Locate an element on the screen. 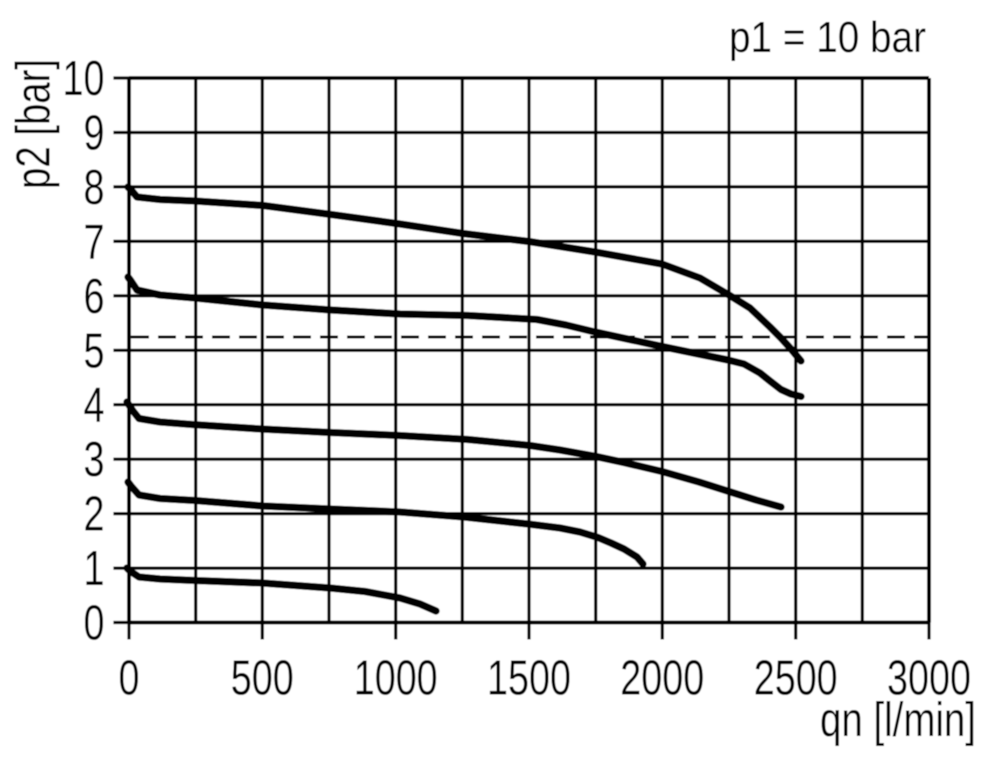 This screenshot has height=764, width=1000. svg-text: 8 is located at coordinates (94, 187).